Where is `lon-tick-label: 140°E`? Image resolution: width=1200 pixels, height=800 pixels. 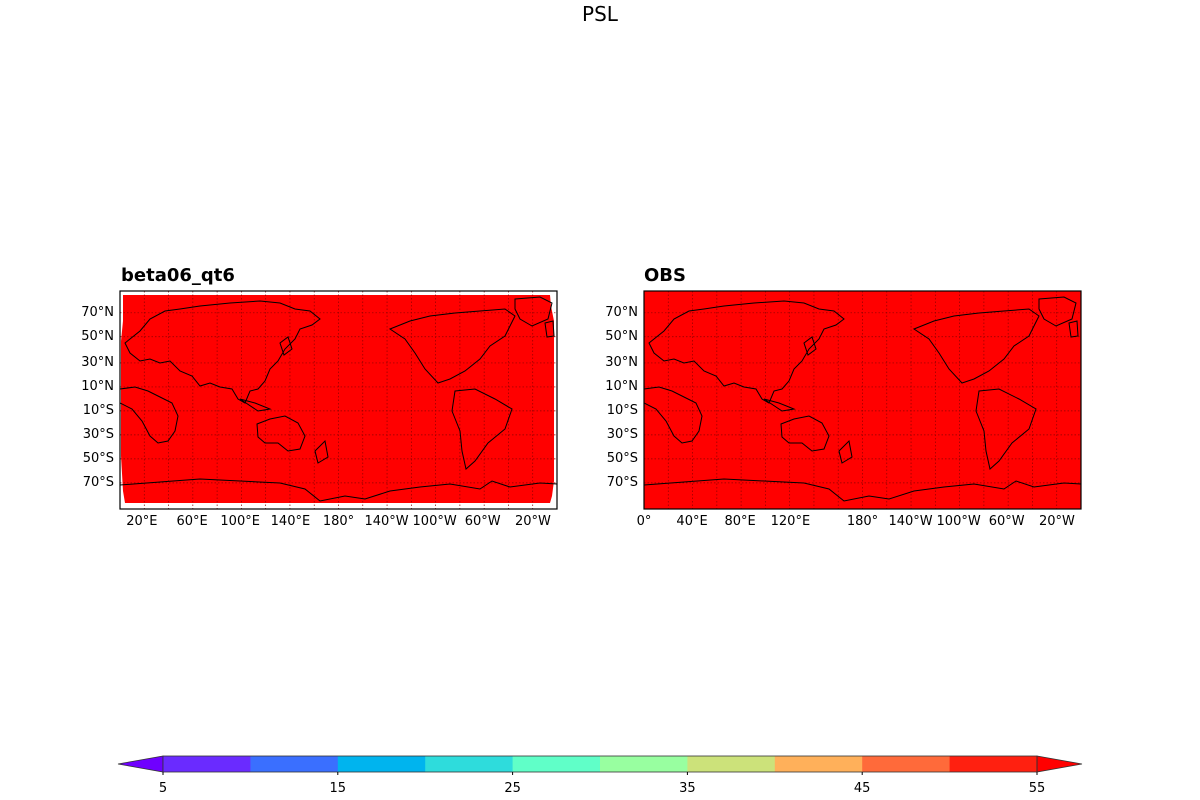 lon-tick-label: 140°E is located at coordinates (290, 521).